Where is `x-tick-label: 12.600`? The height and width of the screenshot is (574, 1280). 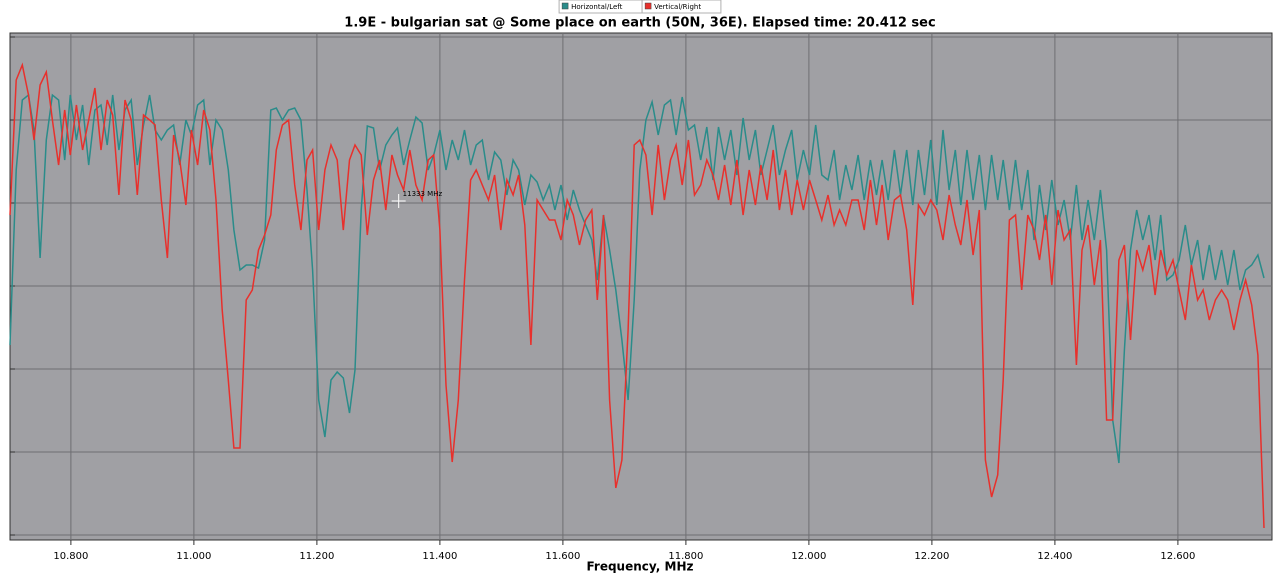
x-tick-label: 12.600 is located at coordinates (1177, 556).